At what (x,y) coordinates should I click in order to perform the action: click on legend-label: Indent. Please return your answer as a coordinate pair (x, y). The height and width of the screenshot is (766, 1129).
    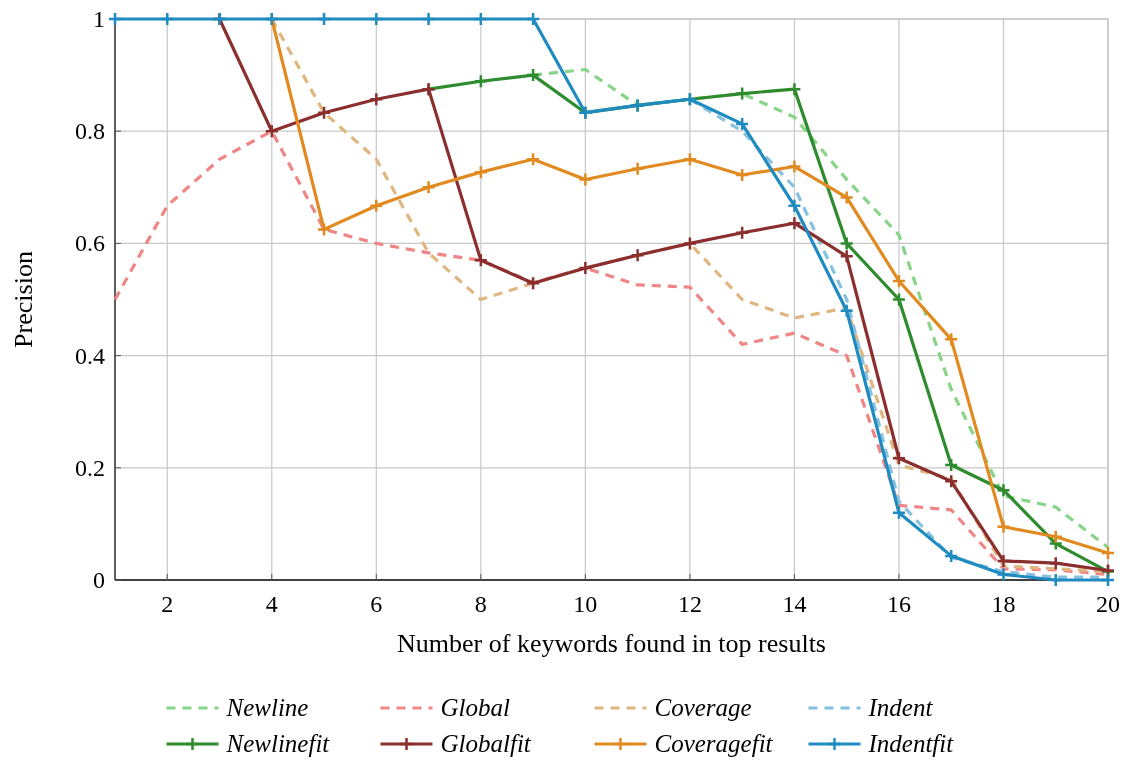
    Looking at the image, I should click on (900, 707).